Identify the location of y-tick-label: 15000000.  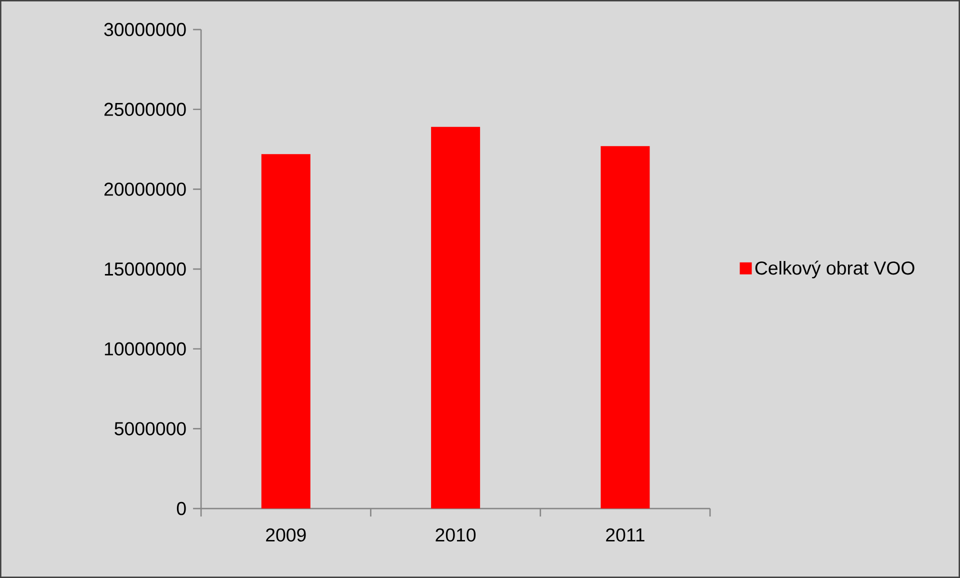
(145, 269).